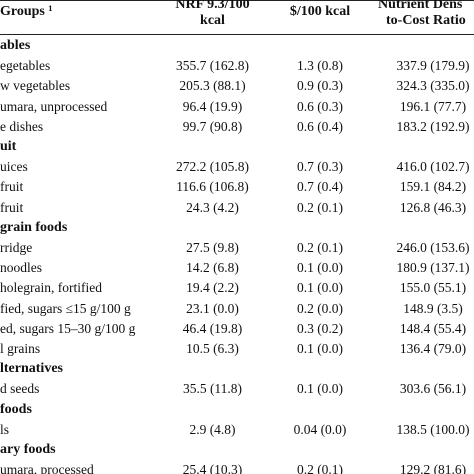 This screenshot has width=474, height=474. I want to click on row-label: ls, so click(5, 429).